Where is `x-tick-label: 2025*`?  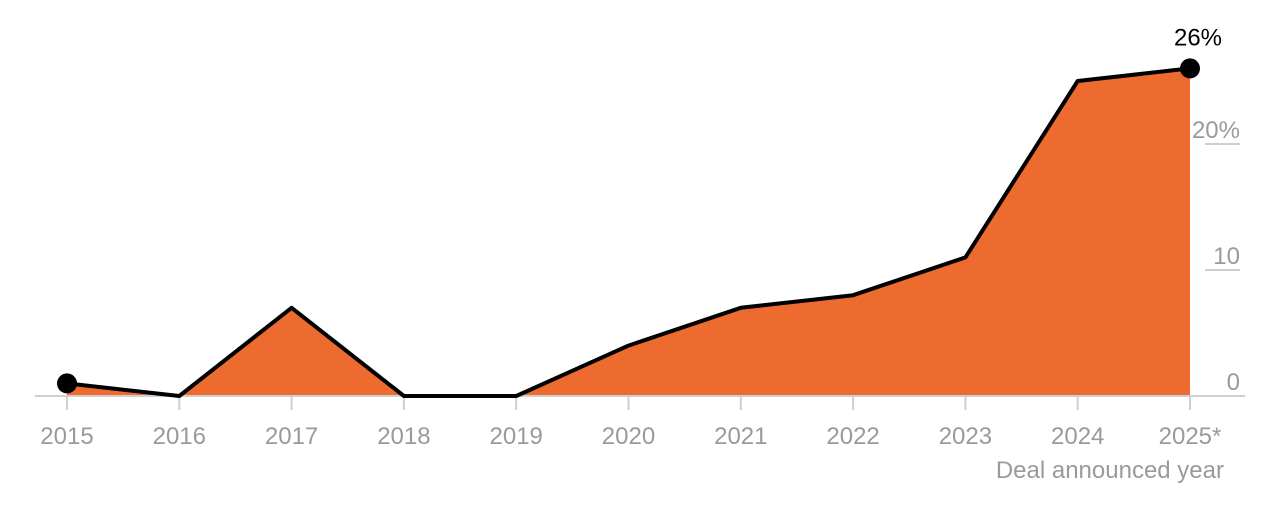
x-tick-label: 2025* is located at coordinates (1190, 436).